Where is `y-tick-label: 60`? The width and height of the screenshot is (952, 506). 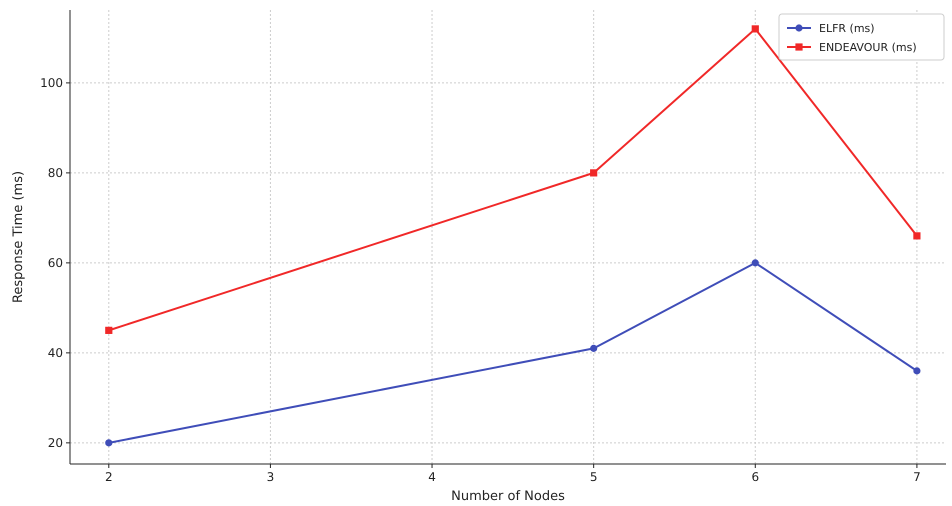 y-tick-label: 60 is located at coordinates (55, 263).